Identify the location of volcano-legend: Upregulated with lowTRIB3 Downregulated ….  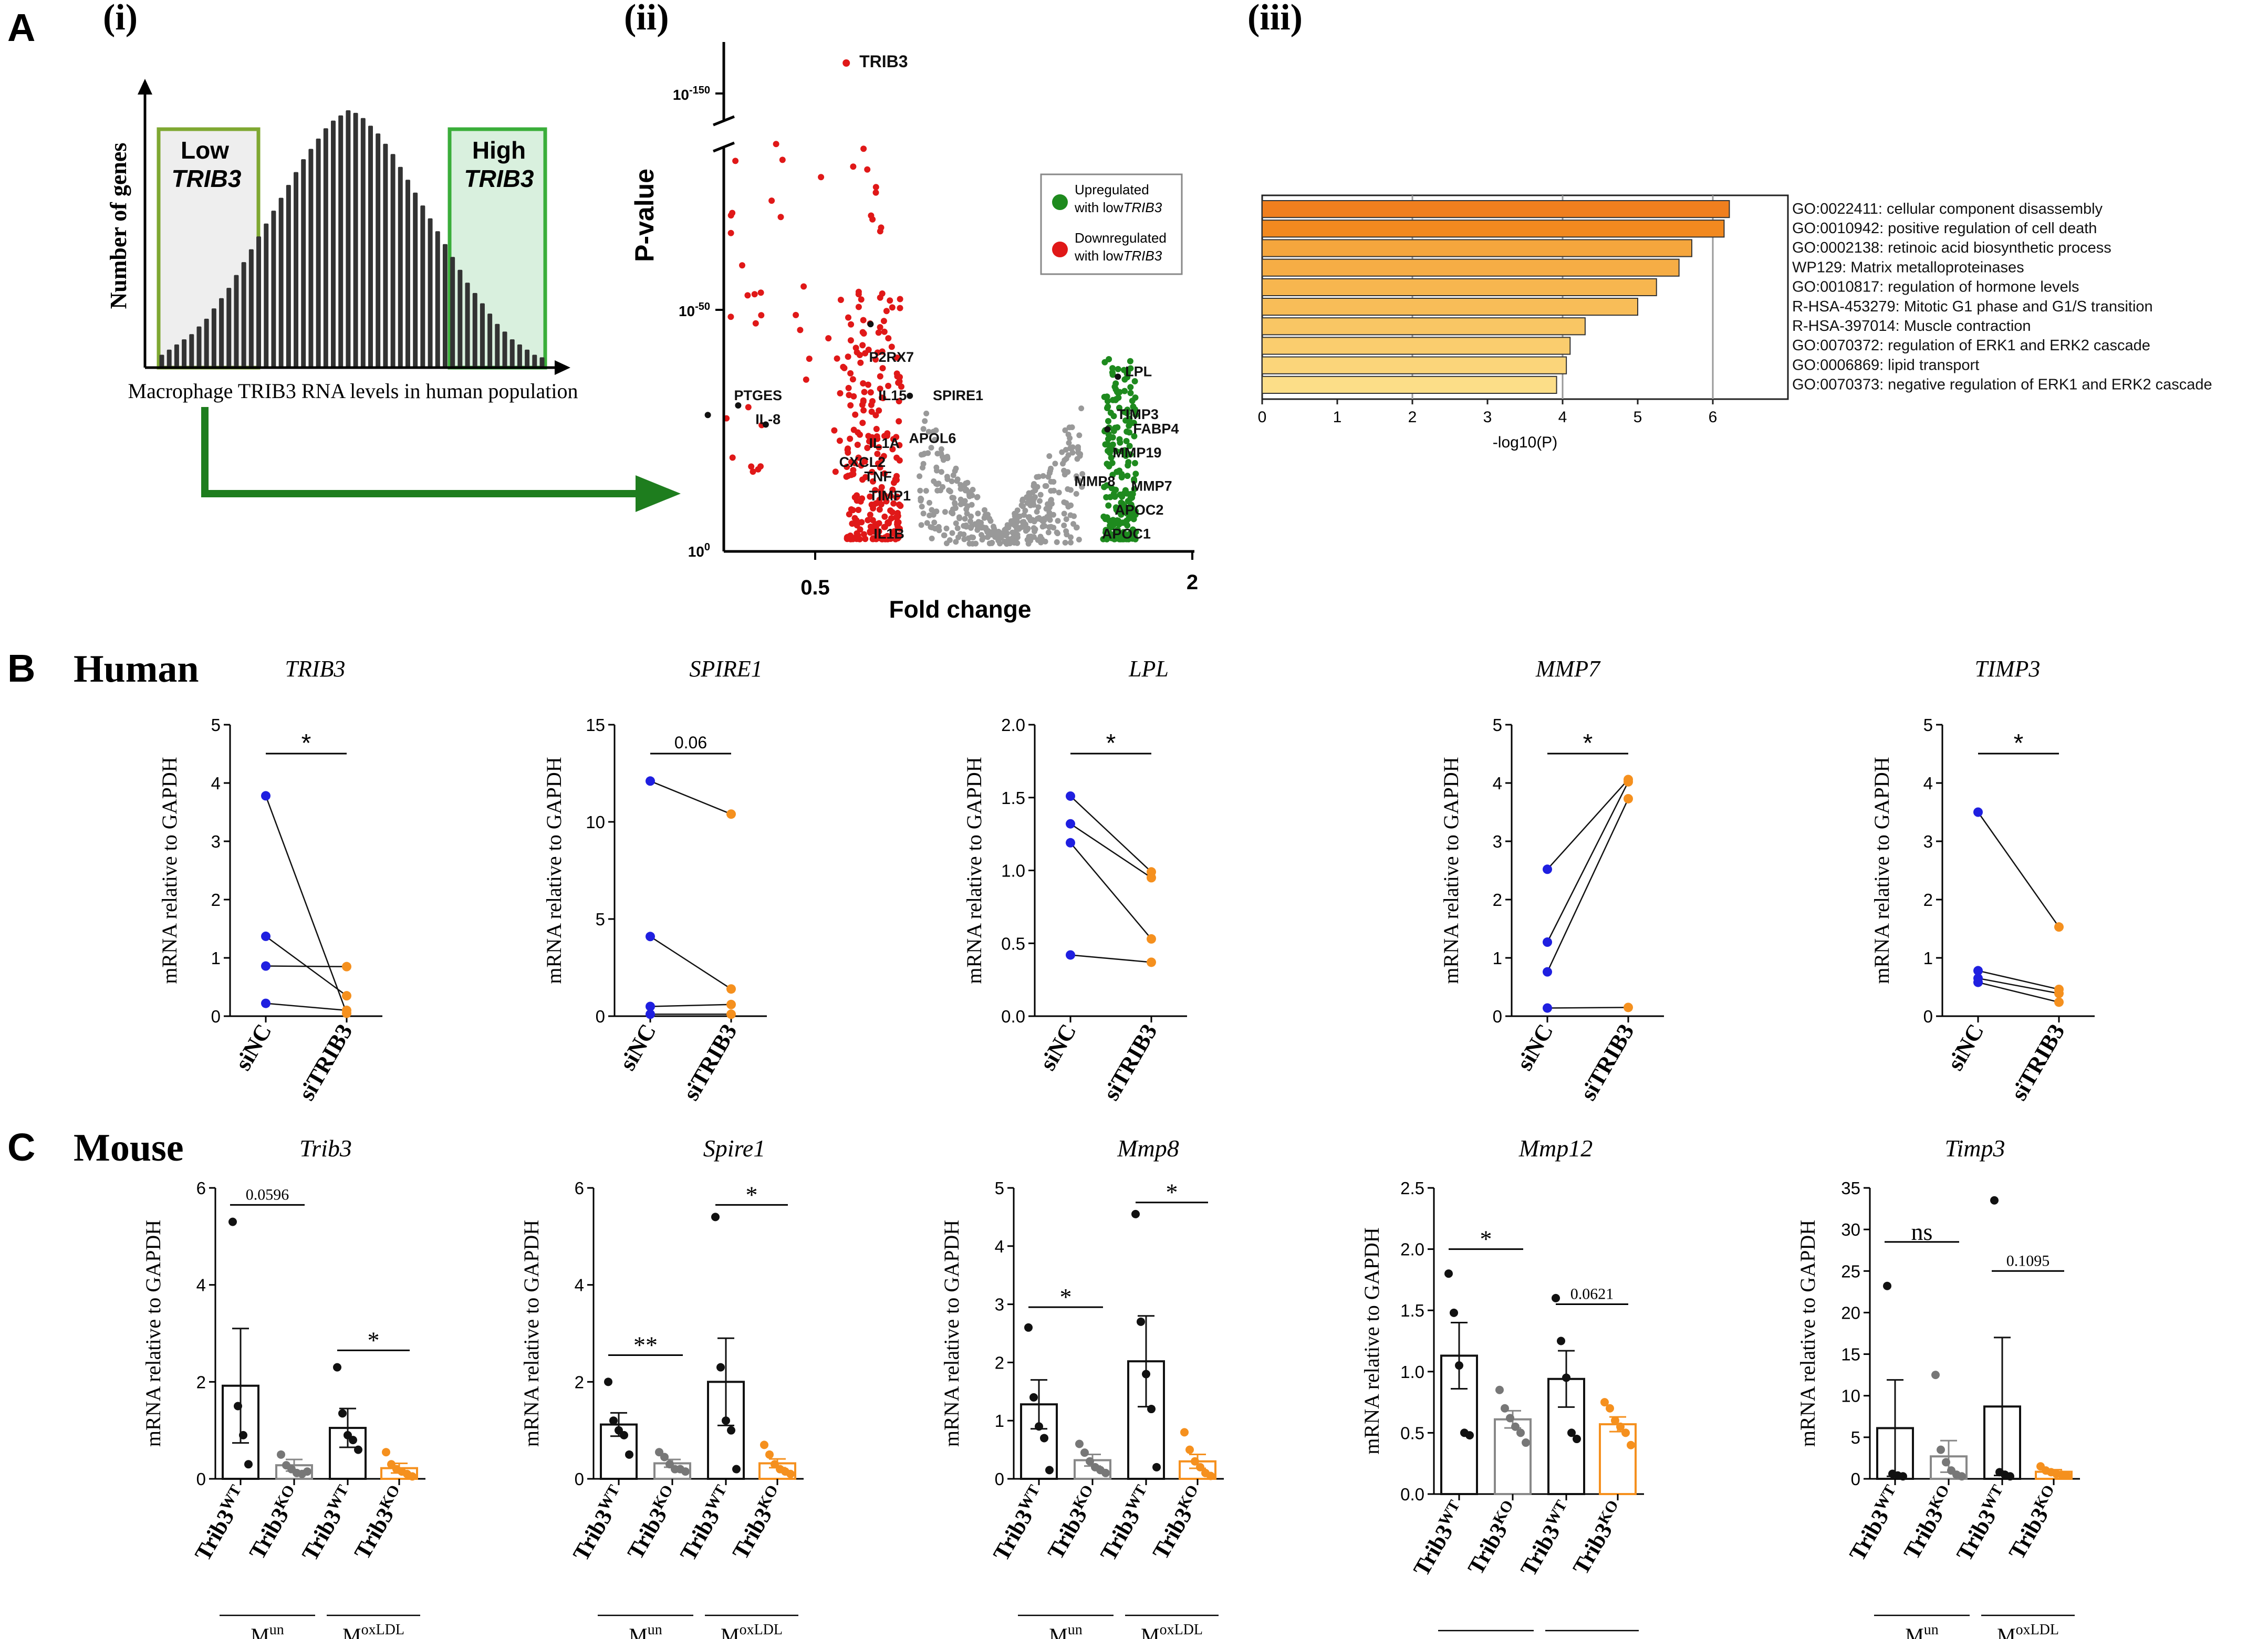
(1111, 224).